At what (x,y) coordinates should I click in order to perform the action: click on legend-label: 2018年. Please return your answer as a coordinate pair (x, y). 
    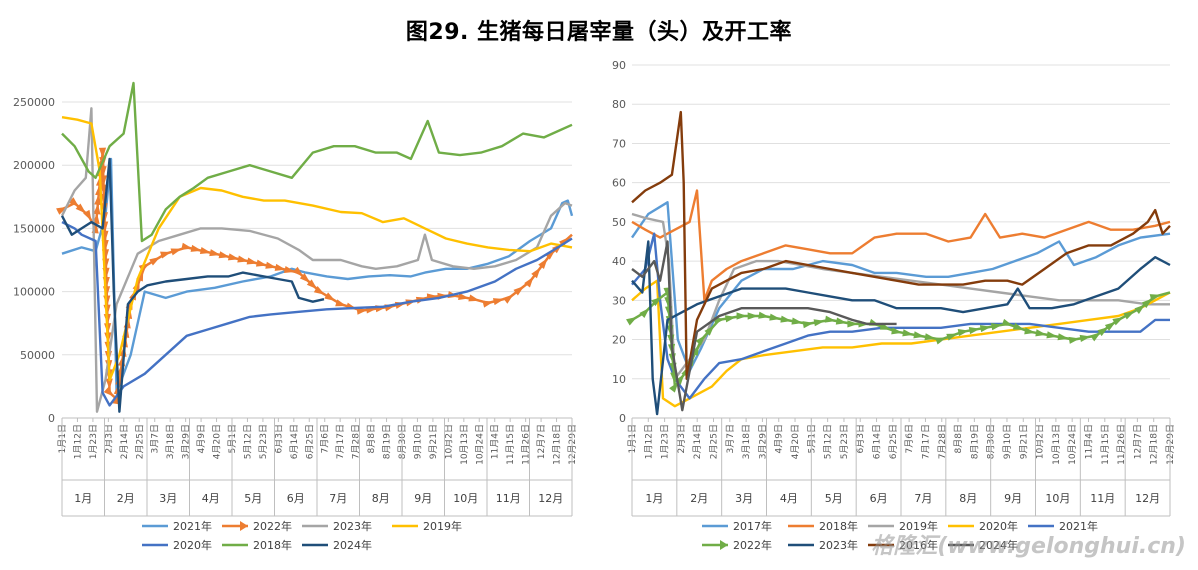
    Looking at the image, I should click on (838, 526).